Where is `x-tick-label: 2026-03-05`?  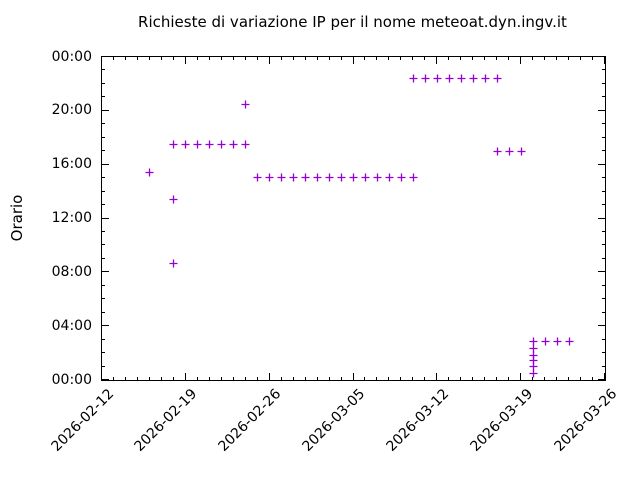 x-tick-label: 2026-03-05 is located at coordinates (334, 420).